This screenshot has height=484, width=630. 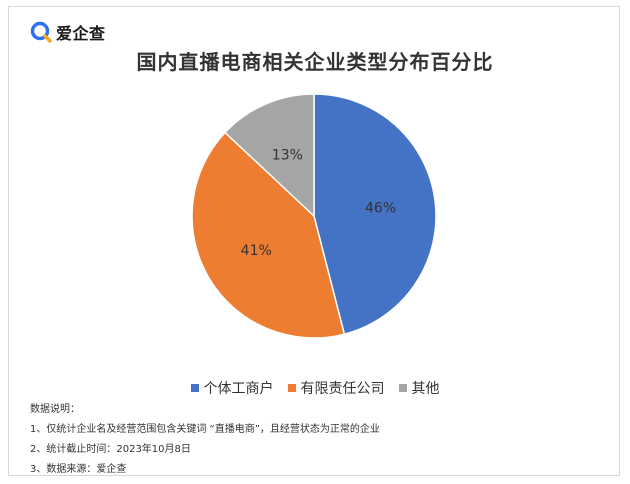 What do you see at coordinates (287, 155) in the screenshot?
I see `slice-data-label: 13%` at bounding box center [287, 155].